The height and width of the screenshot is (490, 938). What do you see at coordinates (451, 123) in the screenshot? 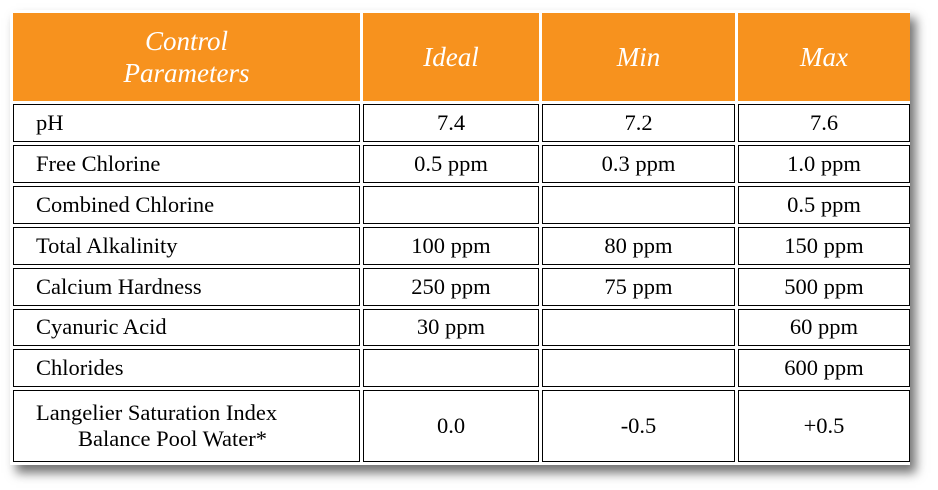
I see `ideal-cell: 7.4` at bounding box center [451, 123].